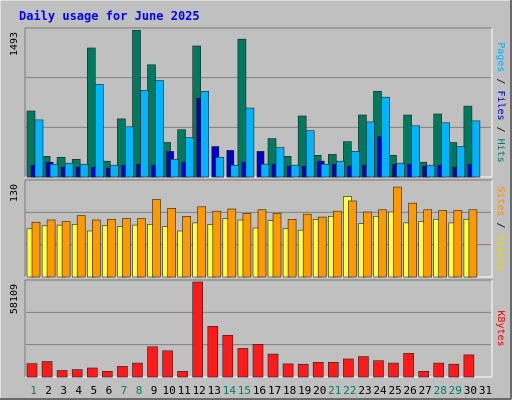 Image resolution: width=512 pixels, height=400 pixels. What do you see at coordinates (109, 16) in the screenshot?
I see `chart-title: Daily usage for June 2025` at bounding box center [109, 16].